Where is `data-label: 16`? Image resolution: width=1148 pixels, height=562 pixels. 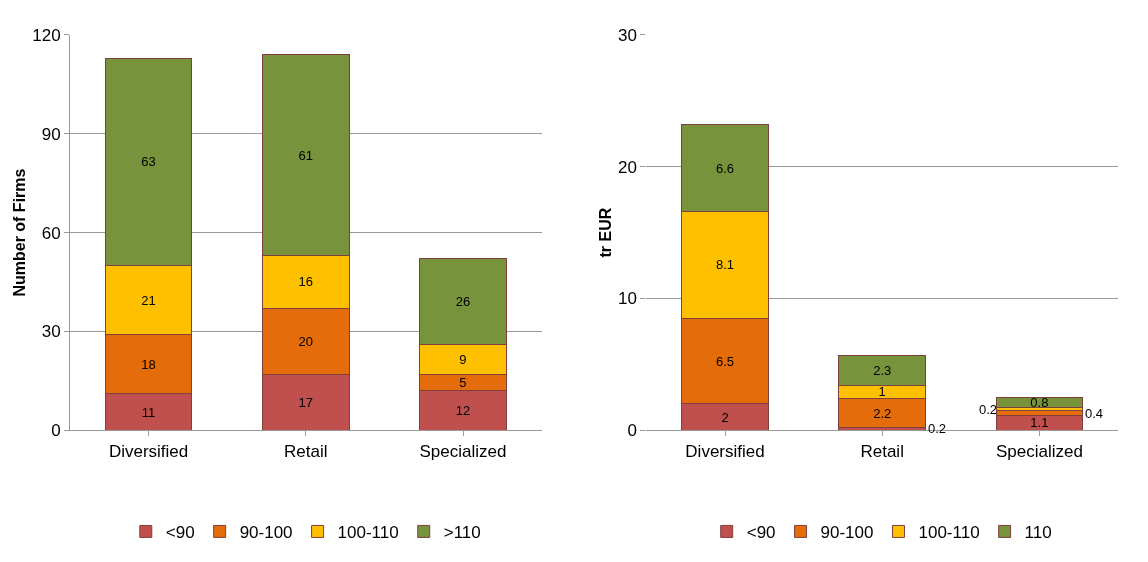 data-label: 16 is located at coordinates (305, 282).